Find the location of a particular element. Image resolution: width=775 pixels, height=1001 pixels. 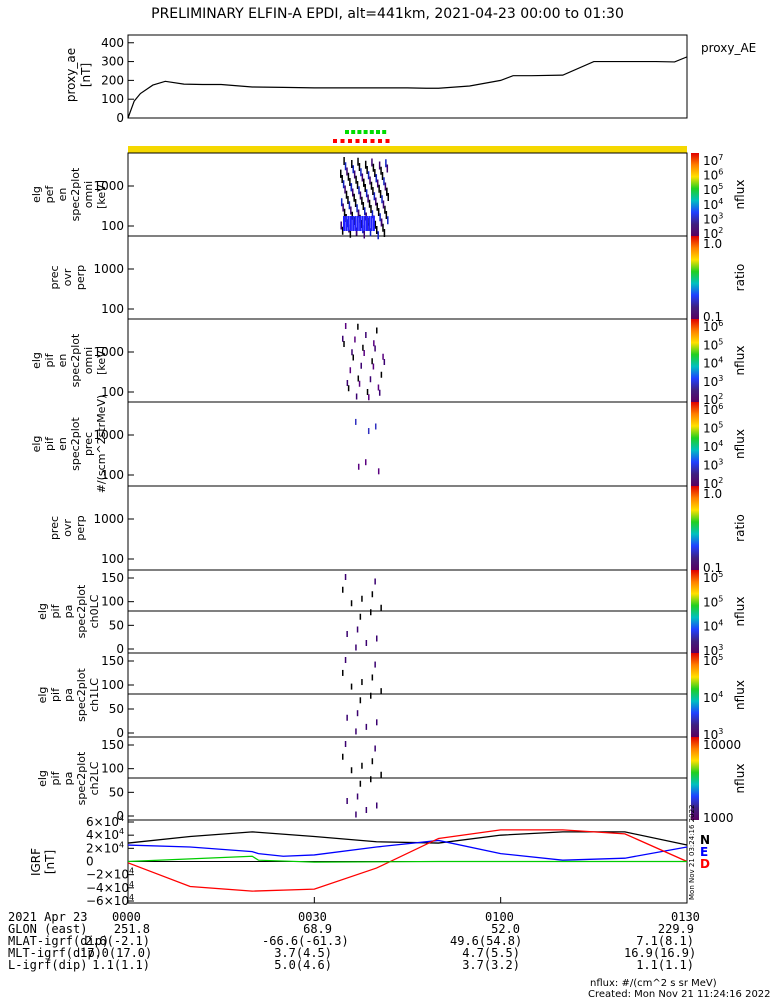

pif_prec-ylabel: spec2plot is located at coordinates (75, 444).